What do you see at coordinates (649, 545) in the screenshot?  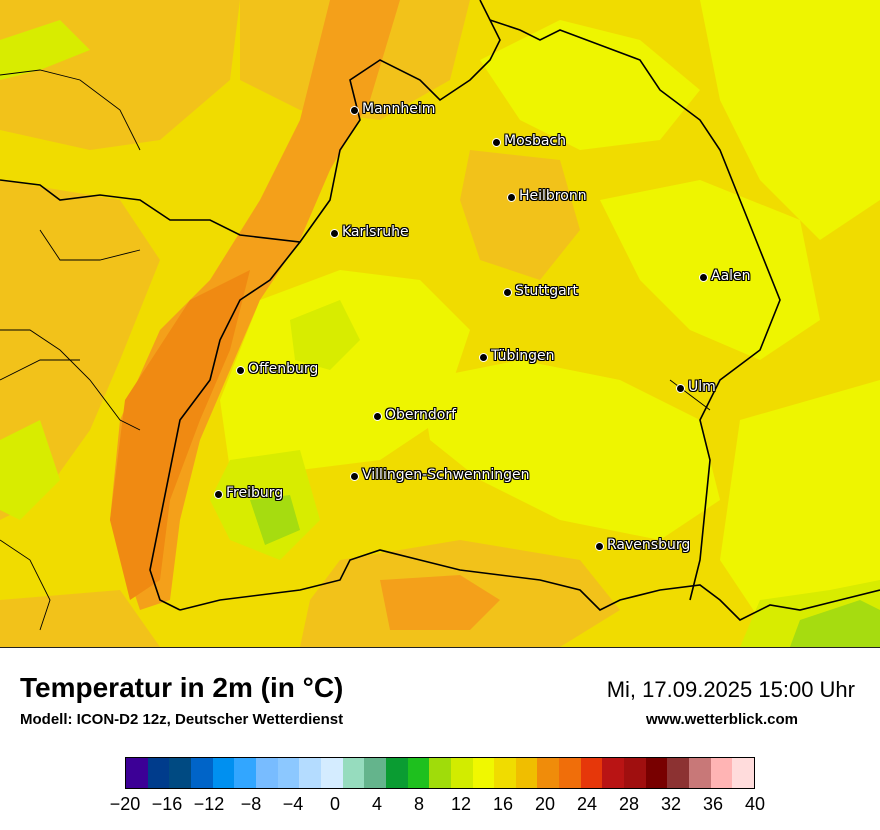 I see `city-label: Ravensburg` at bounding box center [649, 545].